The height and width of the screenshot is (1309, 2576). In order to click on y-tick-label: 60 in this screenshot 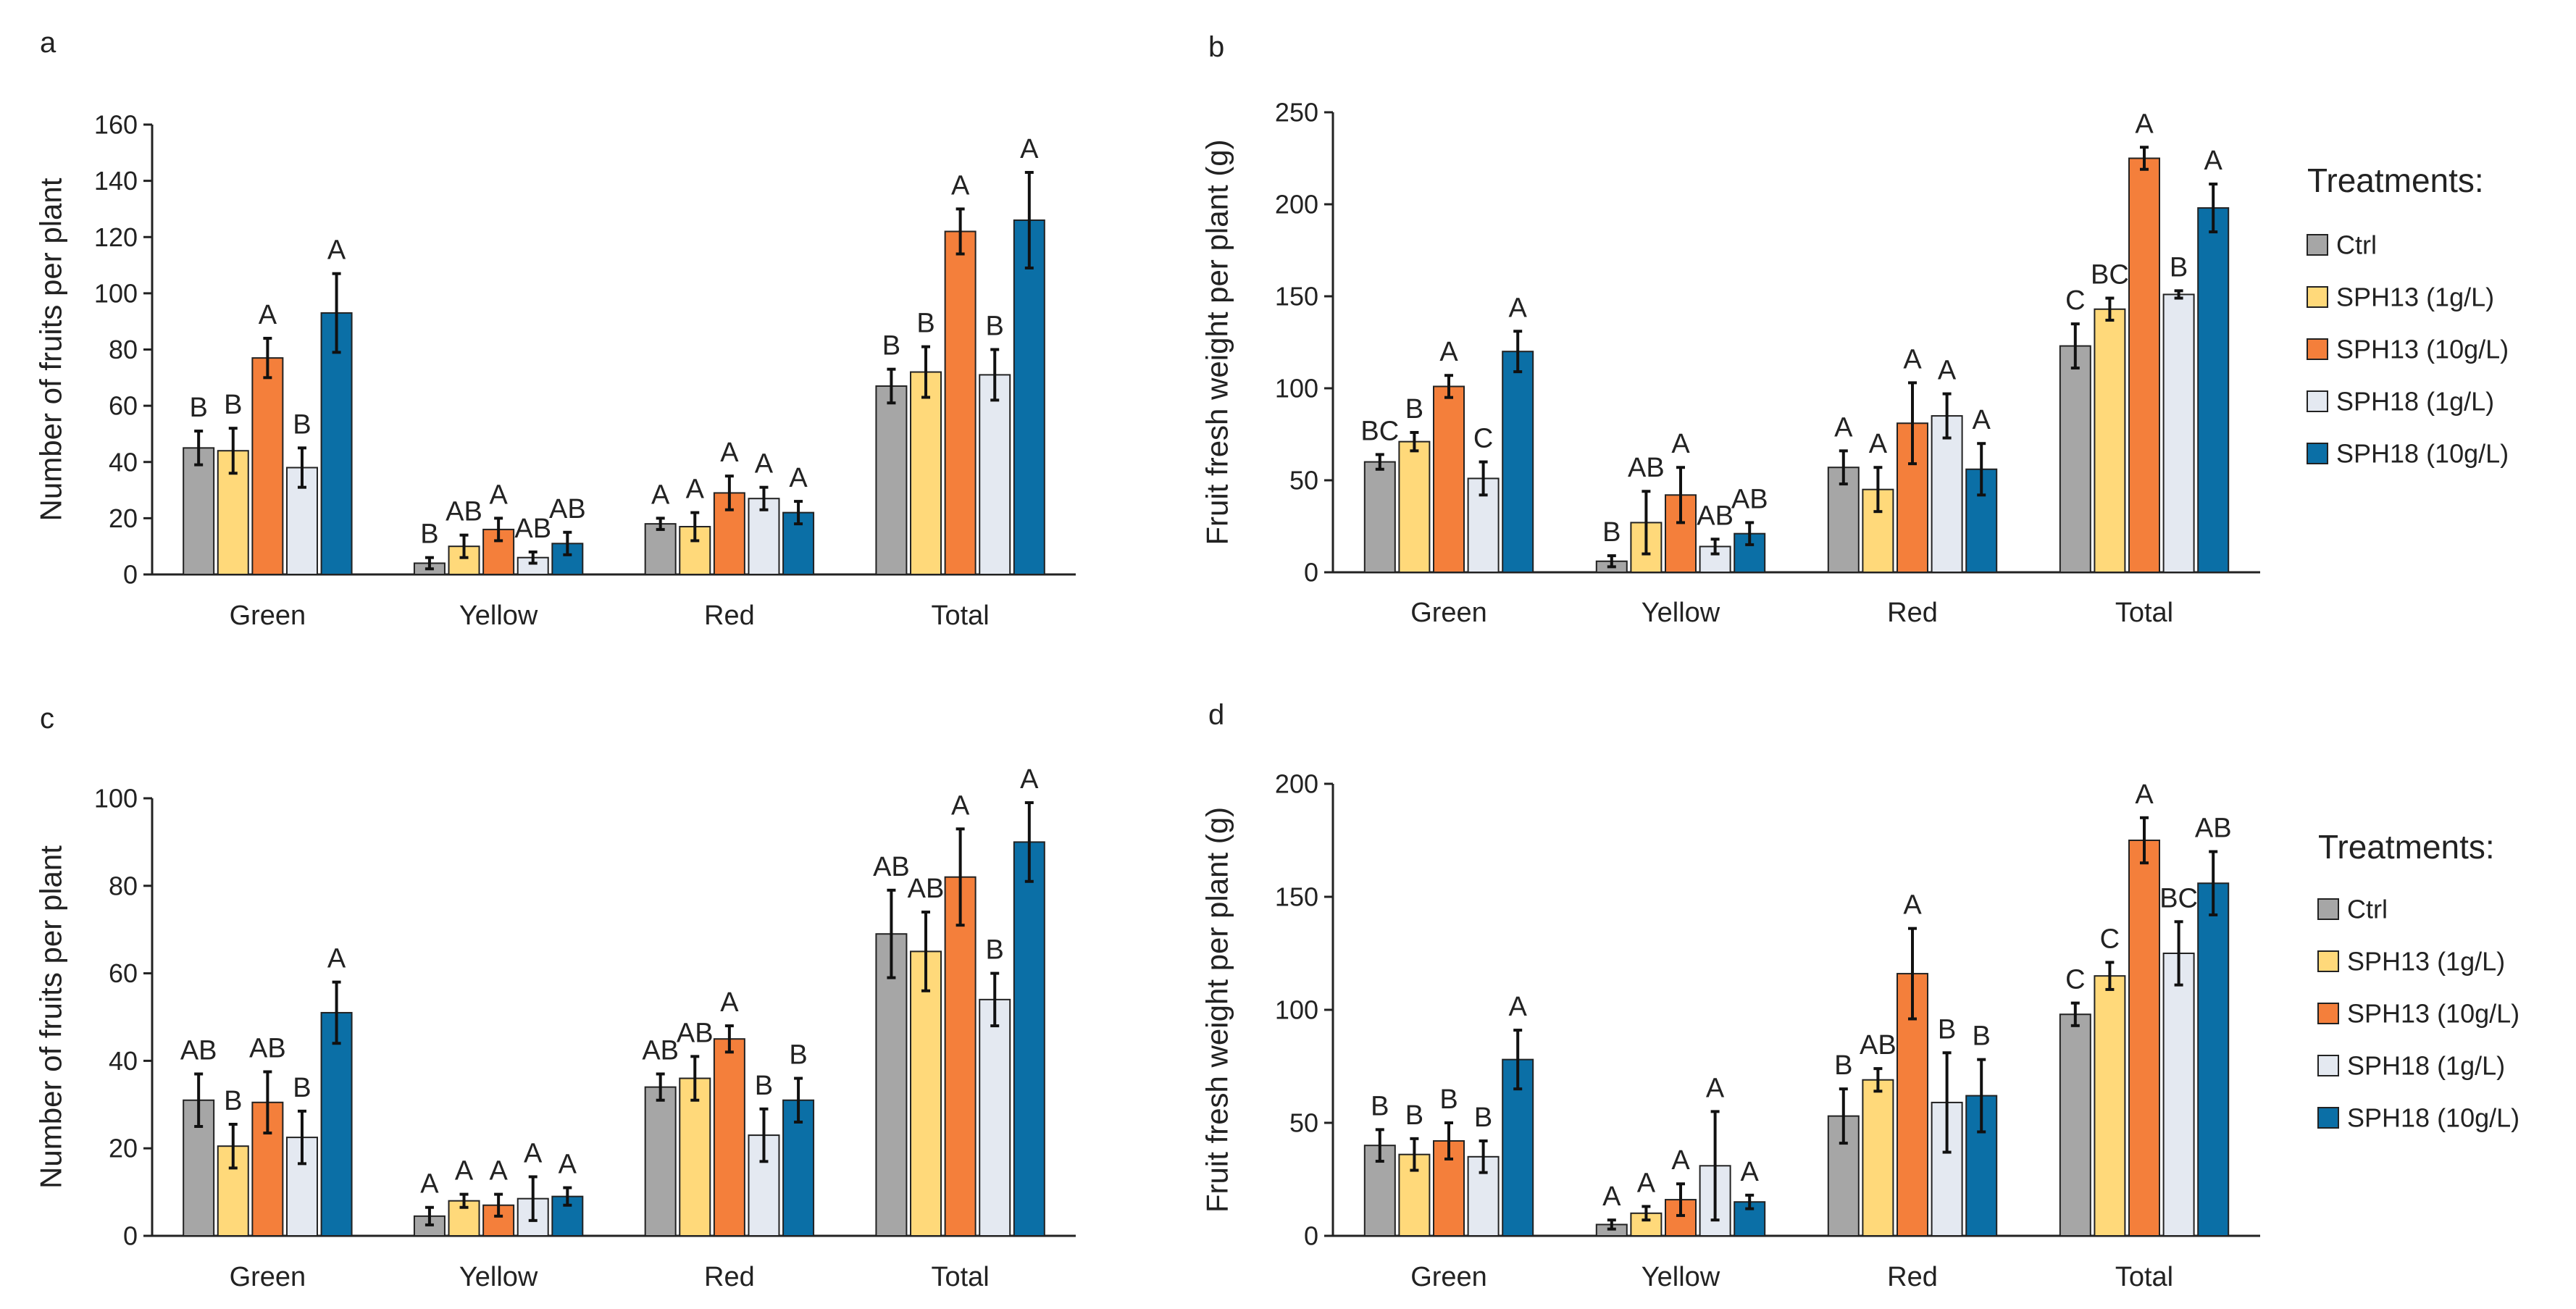, I will do `click(123, 406)`.